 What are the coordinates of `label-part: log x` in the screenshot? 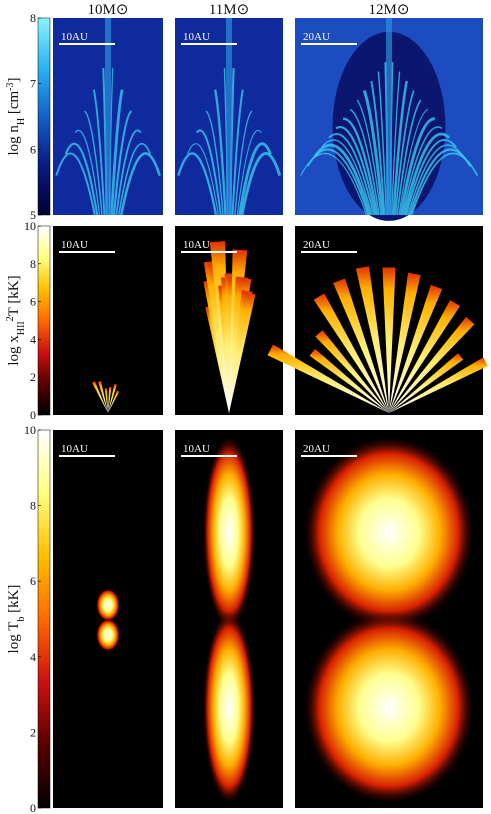 It's located at (14, 350).